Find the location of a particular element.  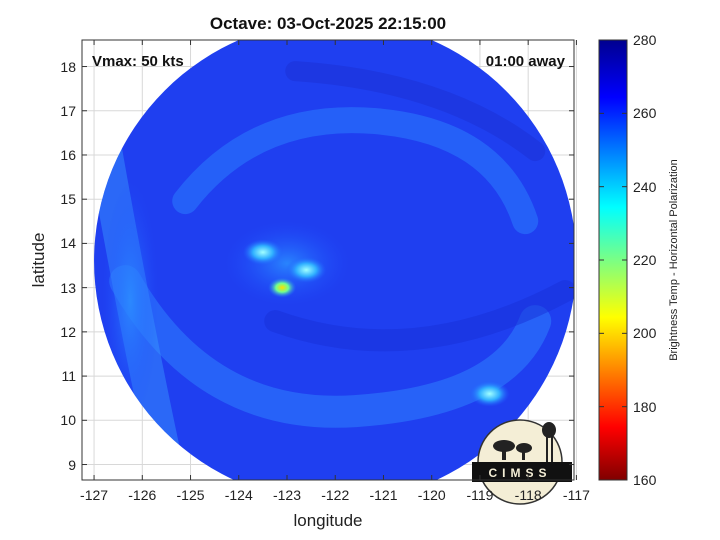

colorbar-tick-label: 220 is located at coordinates (645, 260).